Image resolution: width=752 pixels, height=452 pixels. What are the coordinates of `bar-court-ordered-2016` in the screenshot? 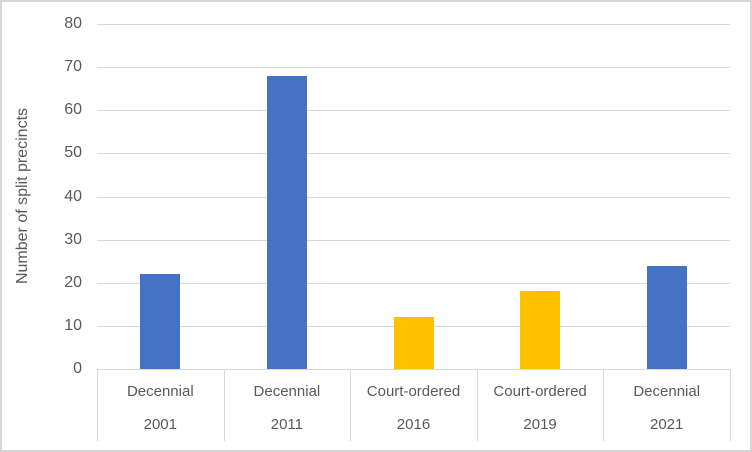 It's located at (413, 343).